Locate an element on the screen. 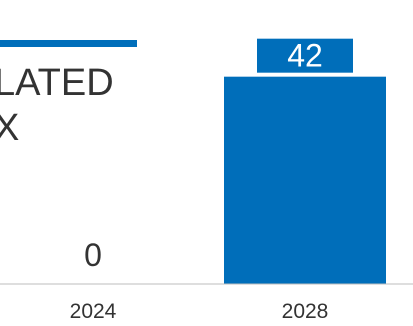 This screenshot has width=413, height=326. data-label-2028: 42 is located at coordinates (305, 56).